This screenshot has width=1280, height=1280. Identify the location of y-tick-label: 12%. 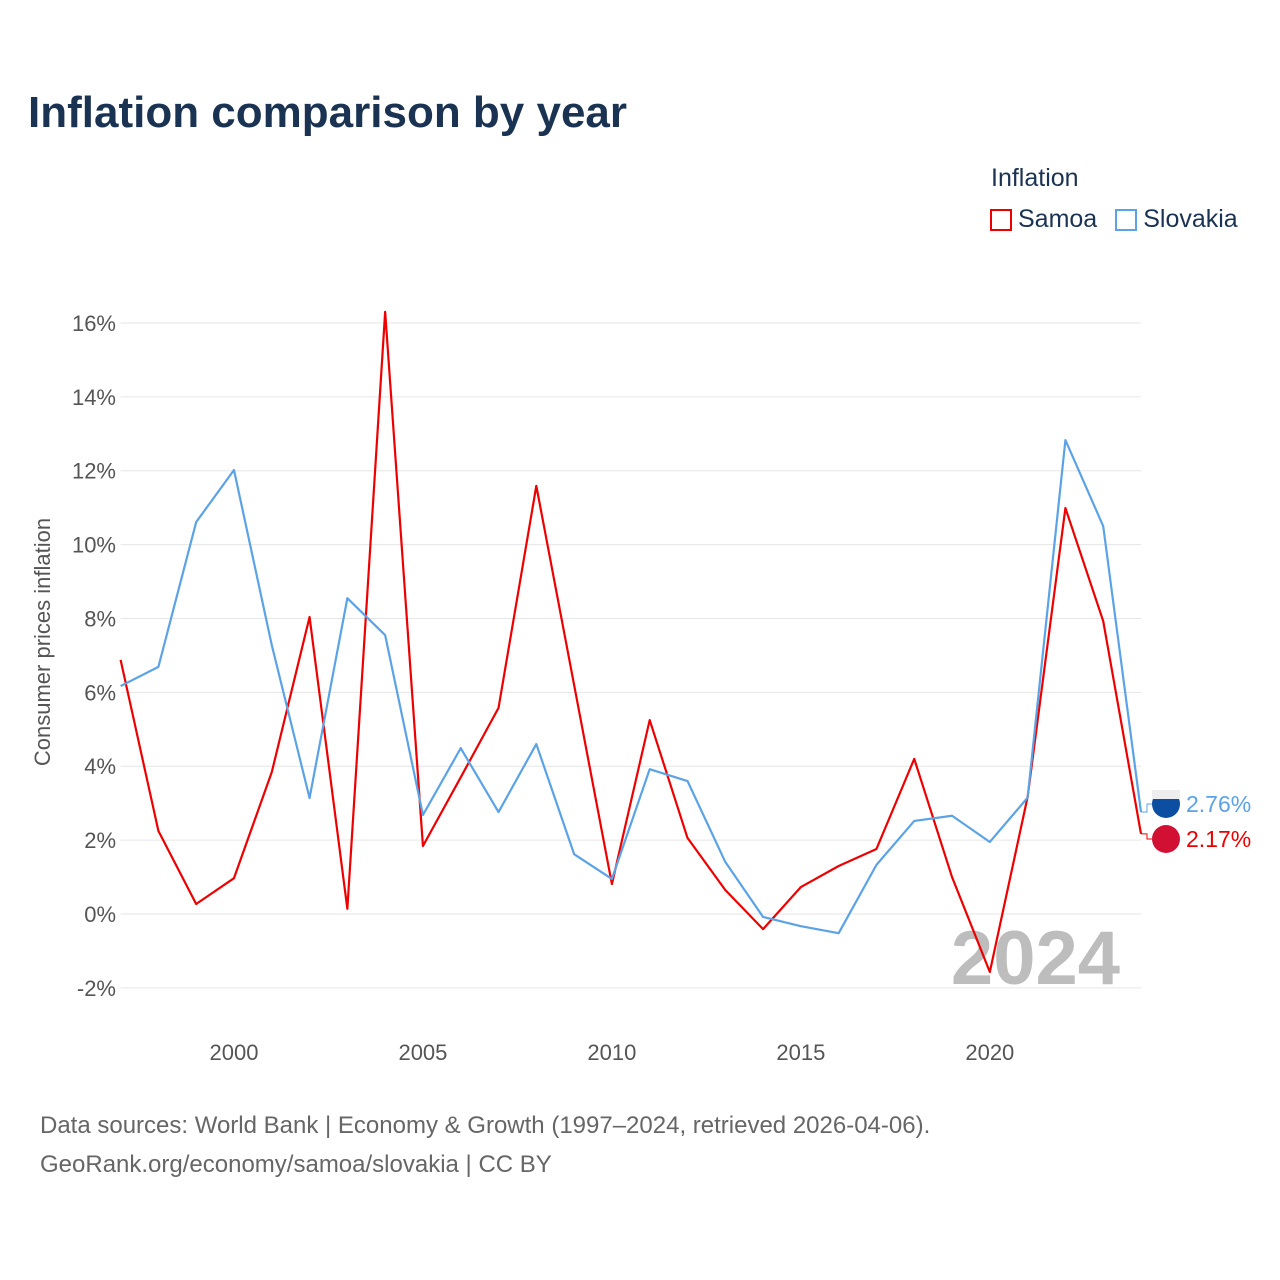
(94, 471).